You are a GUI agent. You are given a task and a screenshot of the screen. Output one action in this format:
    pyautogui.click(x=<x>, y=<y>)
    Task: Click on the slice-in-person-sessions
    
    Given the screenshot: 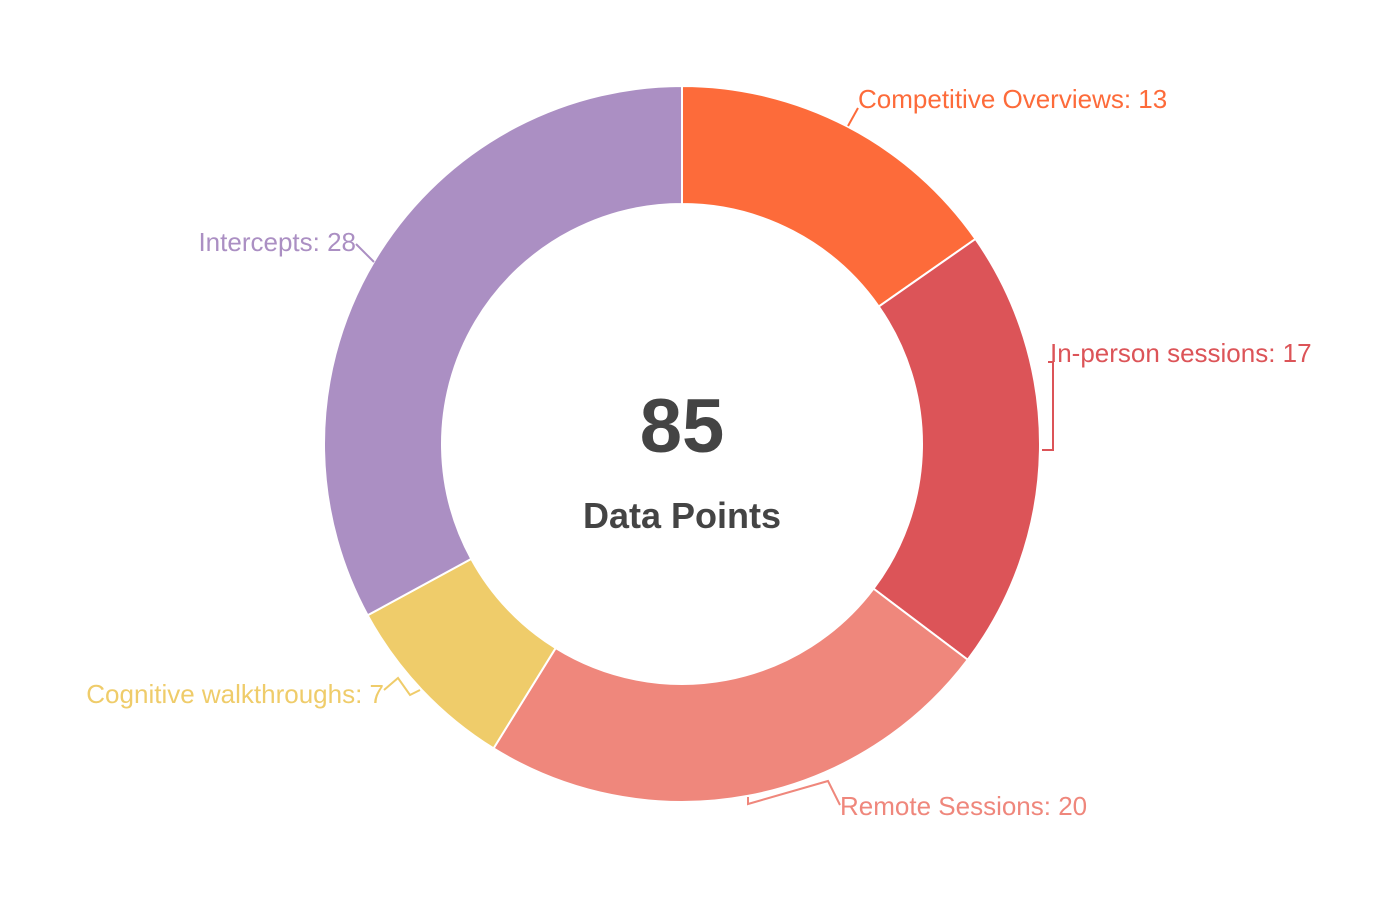 What is the action you would take?
    pyautogui.click(x=956, y=449)
    